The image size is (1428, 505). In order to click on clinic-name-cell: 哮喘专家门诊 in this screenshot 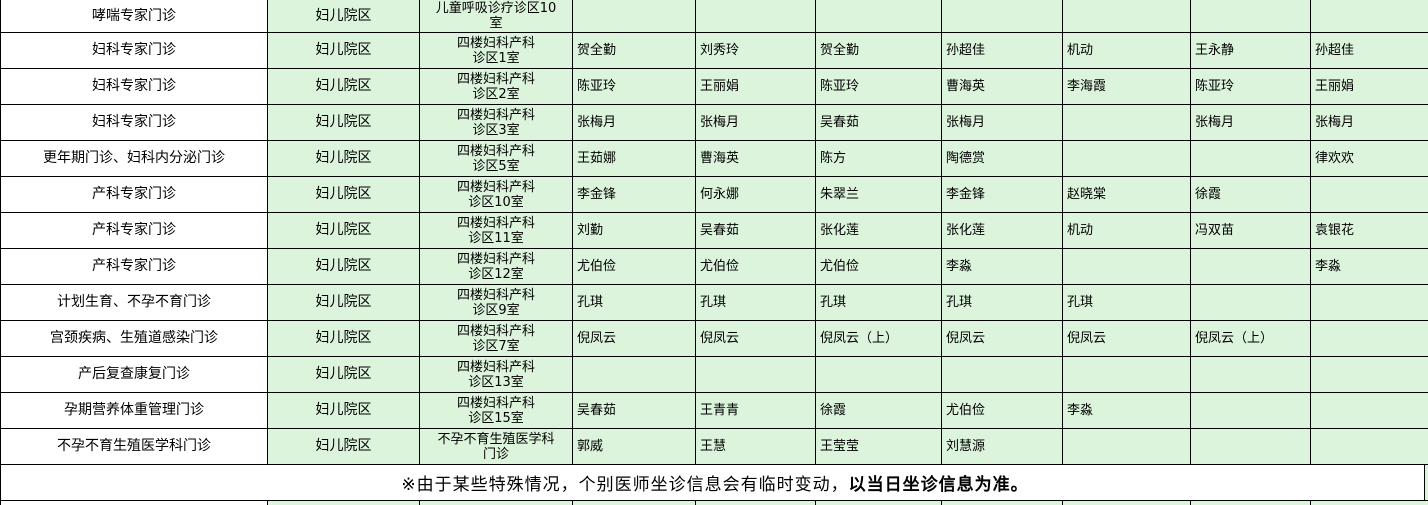, I will do `click(134, 16)`.